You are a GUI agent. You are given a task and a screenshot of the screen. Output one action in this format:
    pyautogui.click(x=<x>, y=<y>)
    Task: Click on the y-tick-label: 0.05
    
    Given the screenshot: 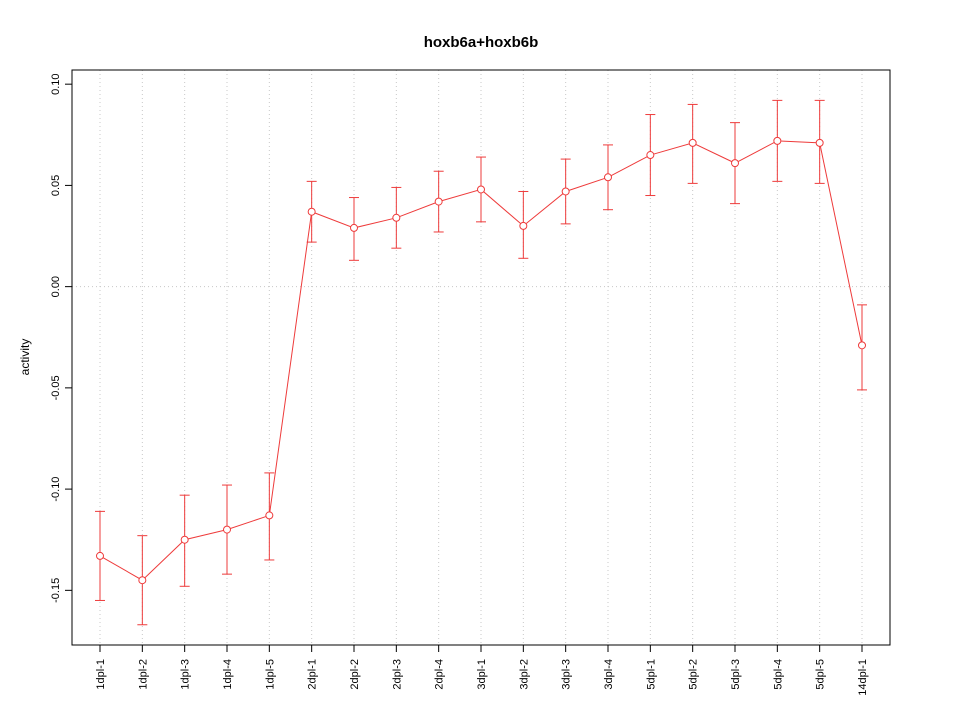 What is the action you would take?
    pyautogui.click(x=56, y=185)
    